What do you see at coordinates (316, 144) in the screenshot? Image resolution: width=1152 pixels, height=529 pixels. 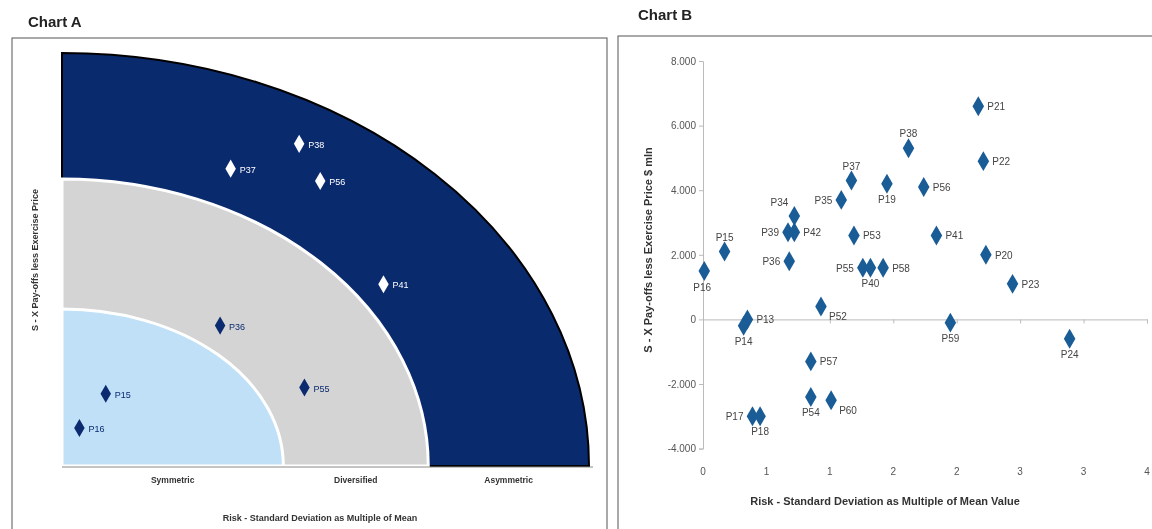 I see `text: P38` at bounding box center [316, 144].